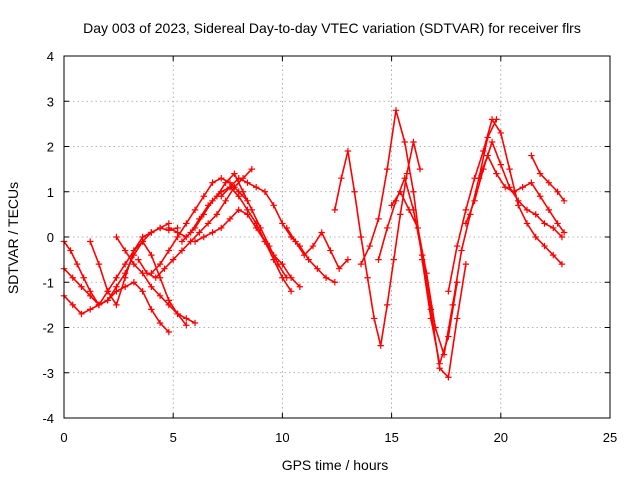 Image resolution: width=640 pixels, height=480 pixels. Describe the element at coordinates (48, 282) in the screenshot. I see `y-tick-label-3: -1` at that location.